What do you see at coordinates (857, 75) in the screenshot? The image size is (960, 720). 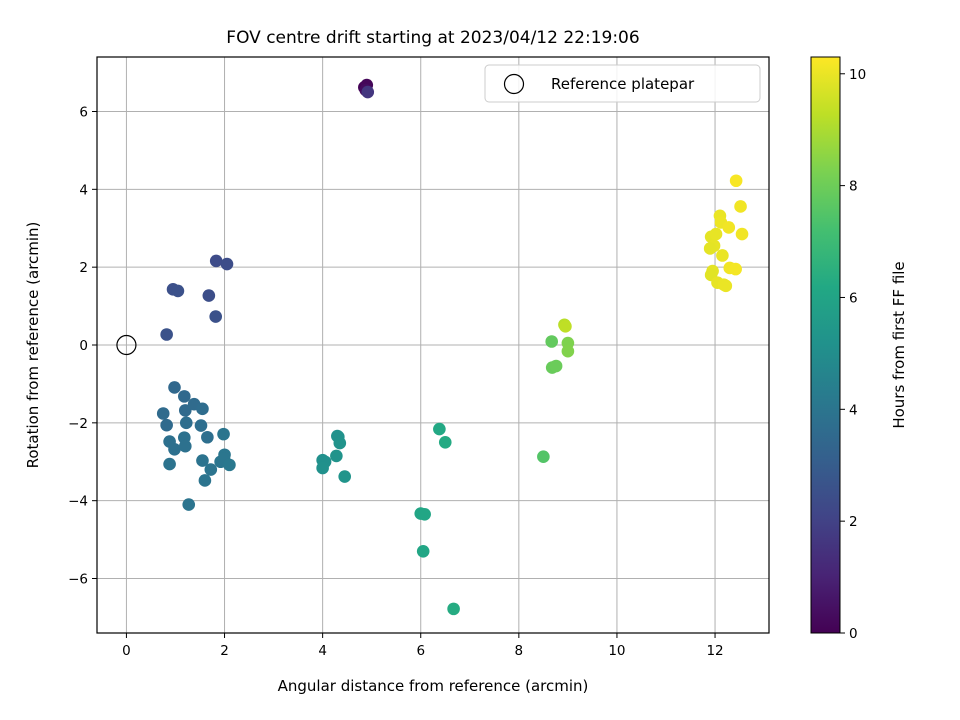 I see `colorbar-tick-label: 10` at bounding box center [857, 75].